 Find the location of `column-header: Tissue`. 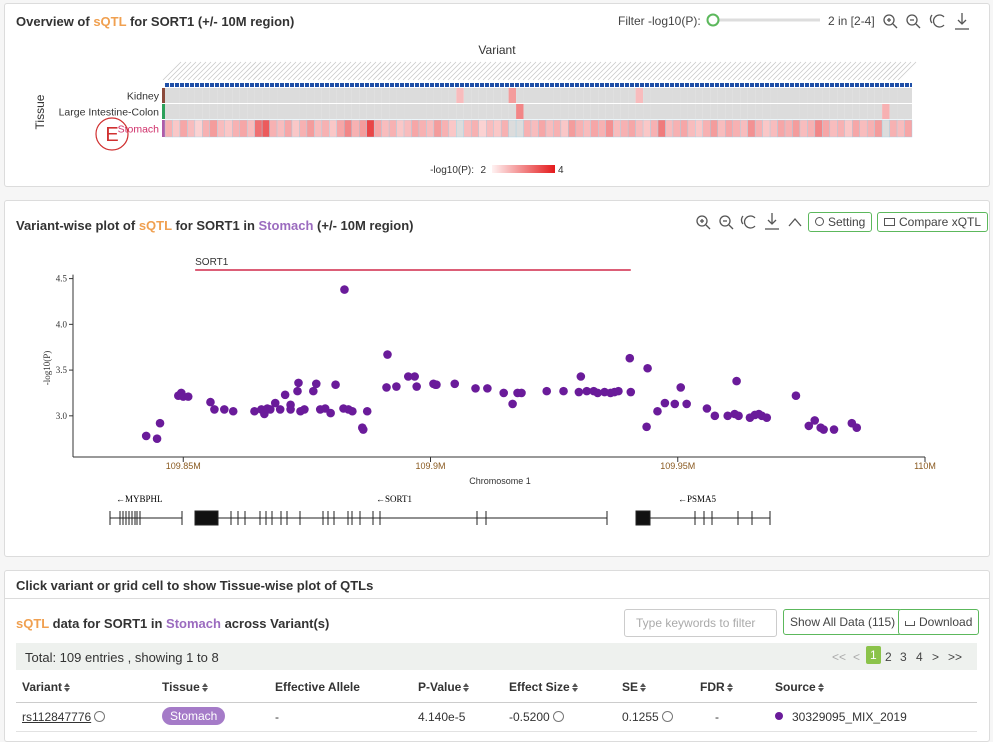

column-header: Tissue is located at coordinates (185, 687).